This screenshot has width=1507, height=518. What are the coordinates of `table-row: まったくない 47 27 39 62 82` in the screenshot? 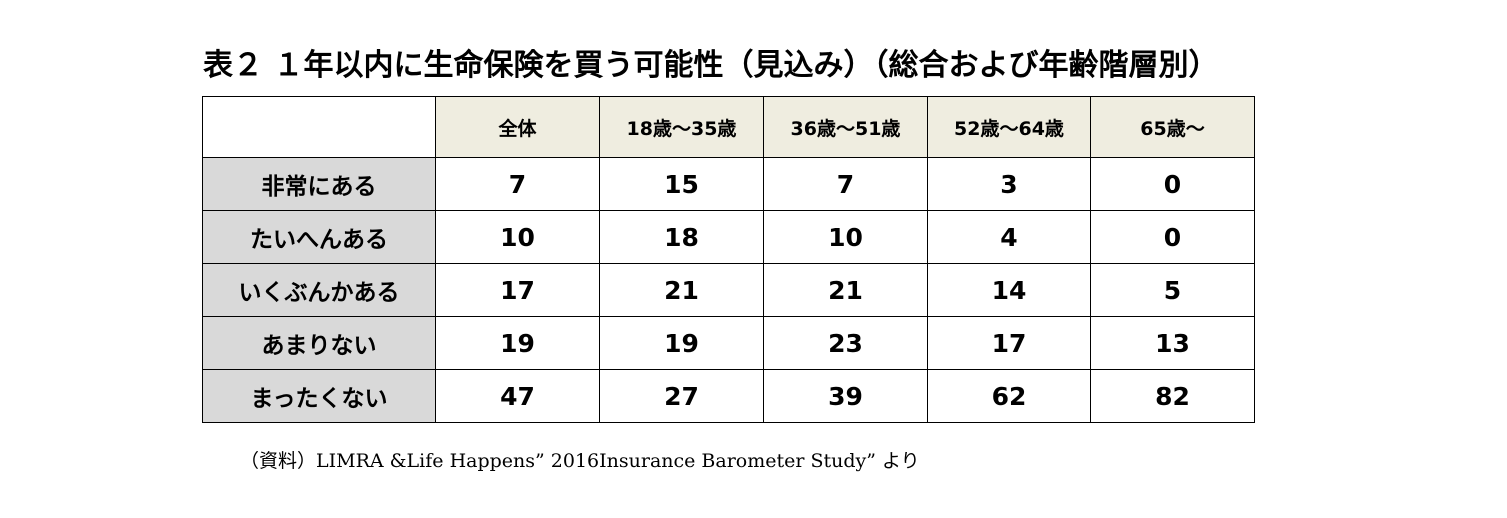 It's located at (728, 396).